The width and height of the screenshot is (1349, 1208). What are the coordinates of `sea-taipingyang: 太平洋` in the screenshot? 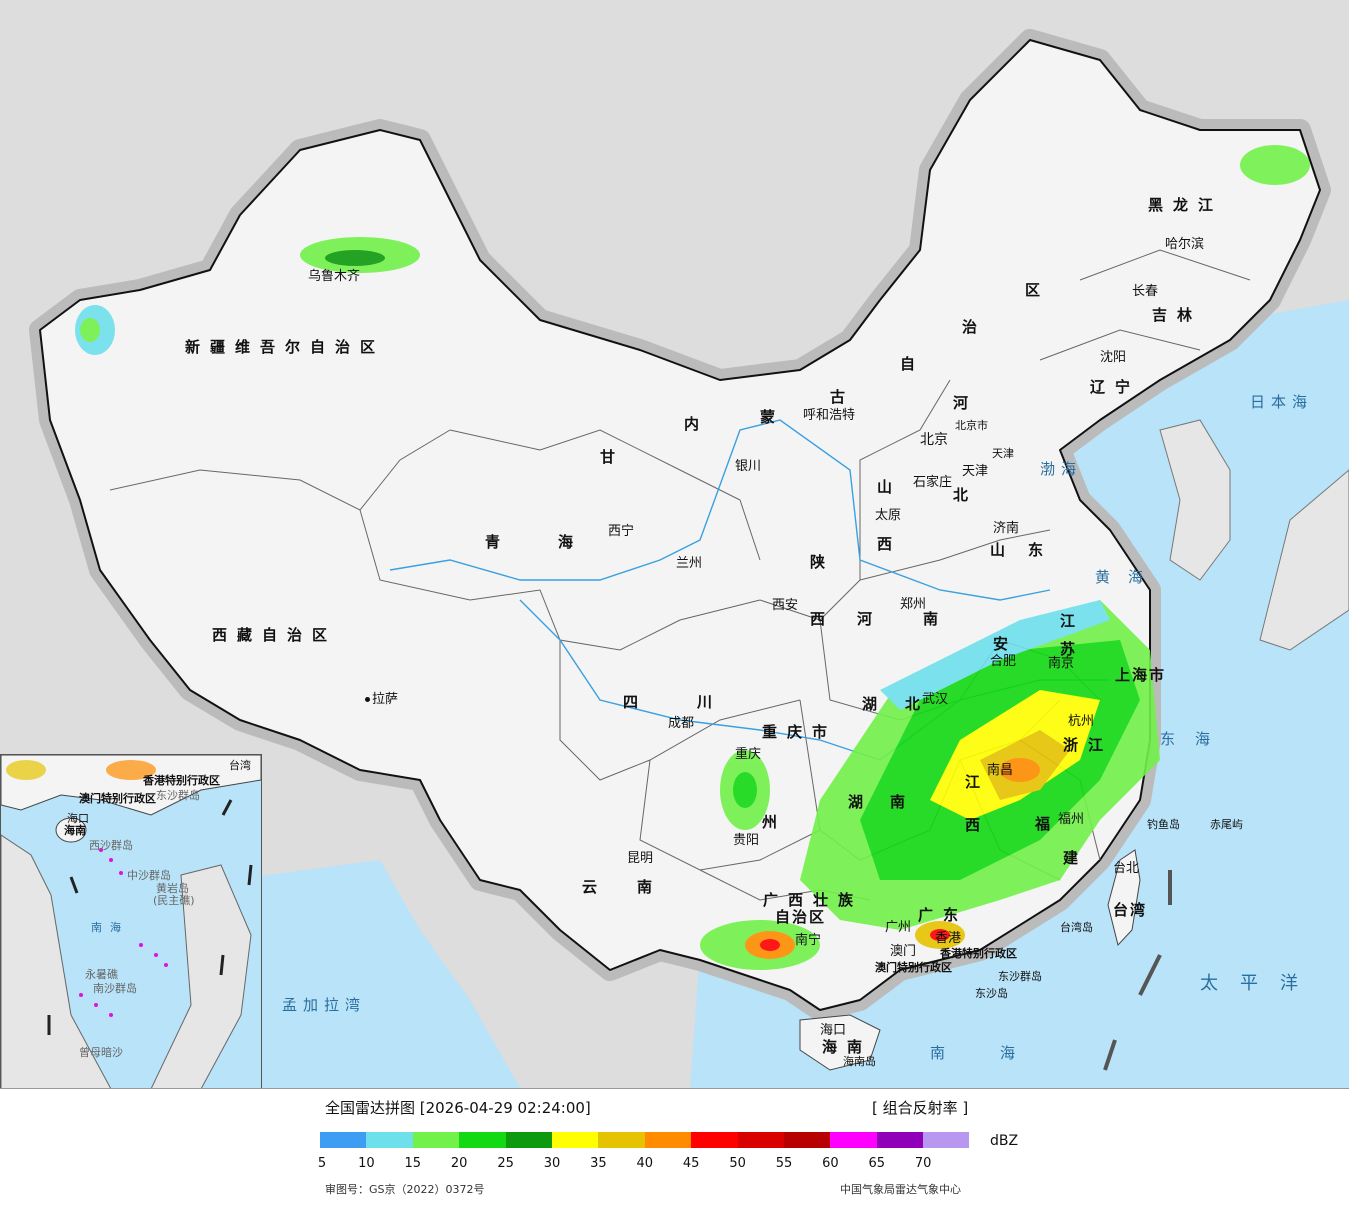 It's located at (1260, 983).